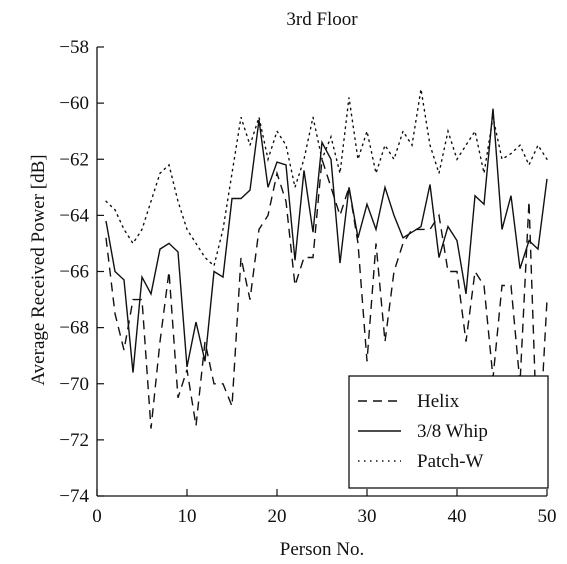 This screenshot has height=564, width=567. I want to click on x-tick-label: 30, so click(367, 516).